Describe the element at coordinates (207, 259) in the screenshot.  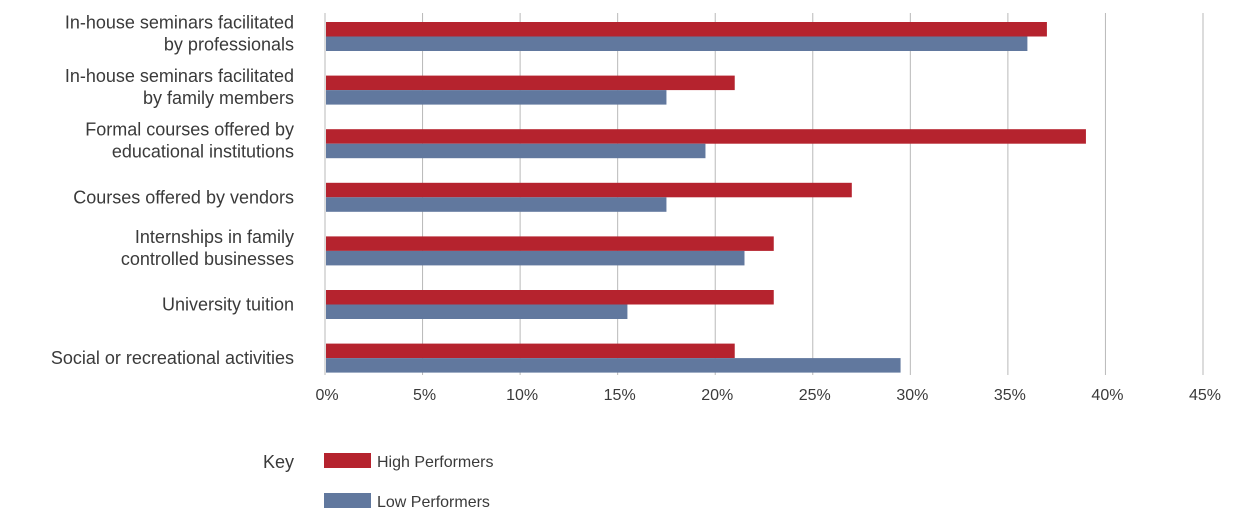
I see `category-label: controlled businesses` at that location.